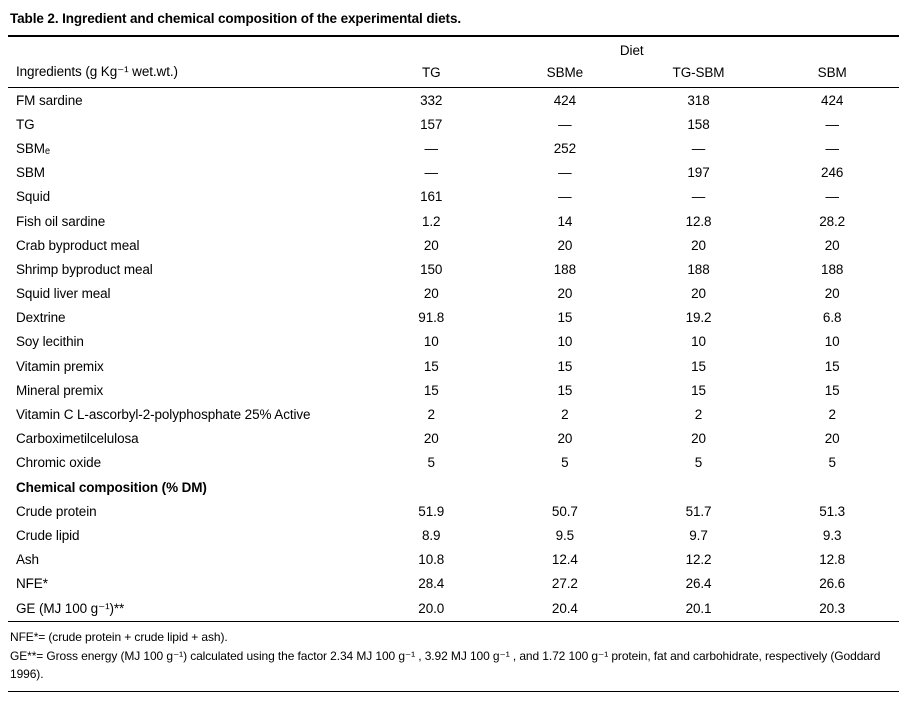 Image resolution: width=909 pixels, height=706 pixels. What do you see at coordinates (63, 294) in the screenshot?
I see `row-label: Squid liver meal` at bounding box center [63, 294].